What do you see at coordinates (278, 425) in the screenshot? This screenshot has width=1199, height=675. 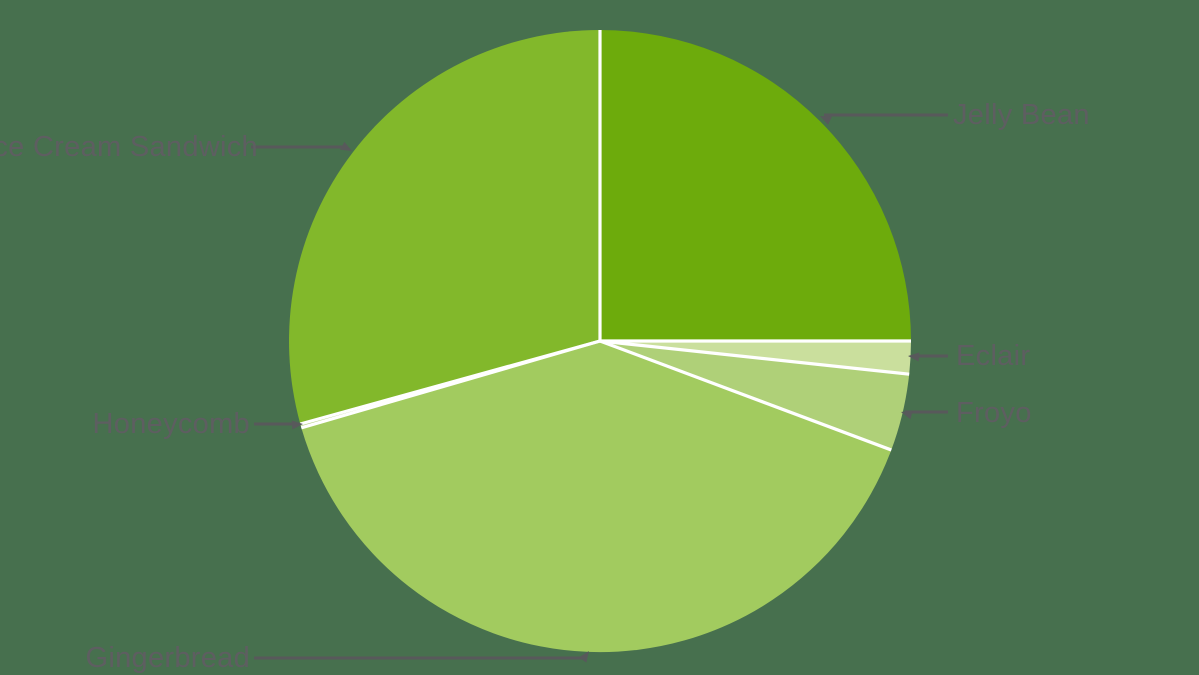 I see `connector-honeycomb` at bounding box center [278, 425].